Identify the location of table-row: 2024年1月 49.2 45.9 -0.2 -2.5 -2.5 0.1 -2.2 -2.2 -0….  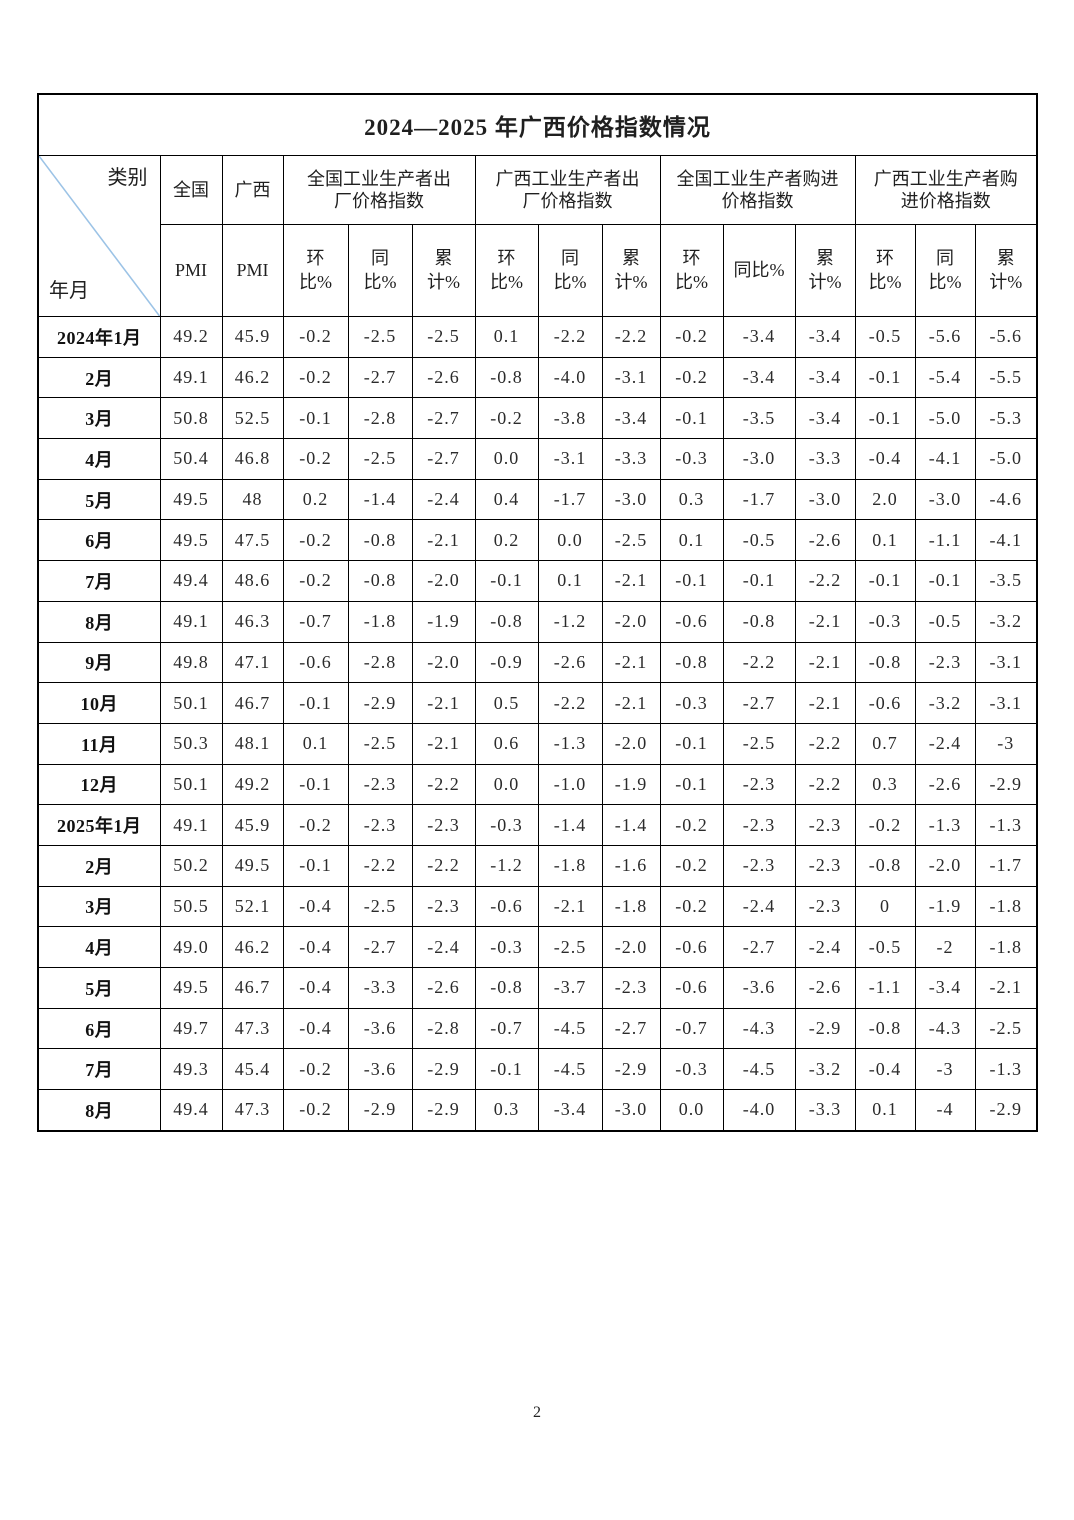
(537, 337).